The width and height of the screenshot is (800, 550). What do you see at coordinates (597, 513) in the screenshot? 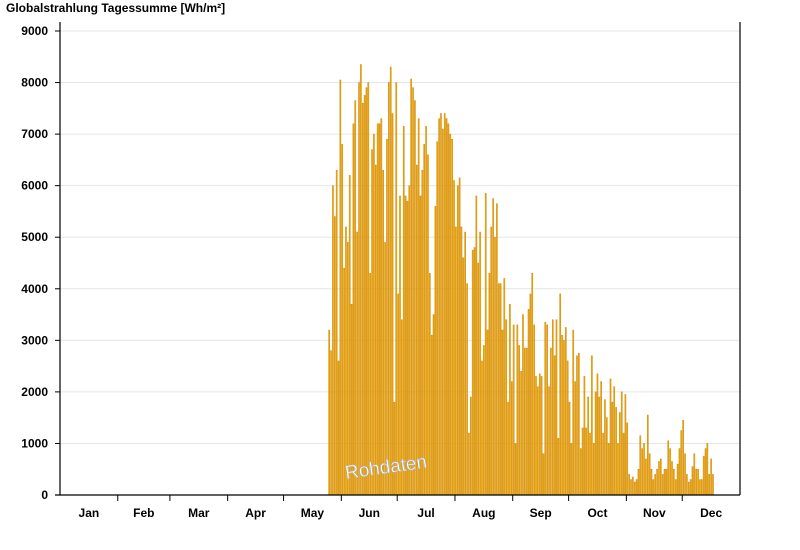
I see `x-tick-label: Oct` at bounding box center [597, 513].